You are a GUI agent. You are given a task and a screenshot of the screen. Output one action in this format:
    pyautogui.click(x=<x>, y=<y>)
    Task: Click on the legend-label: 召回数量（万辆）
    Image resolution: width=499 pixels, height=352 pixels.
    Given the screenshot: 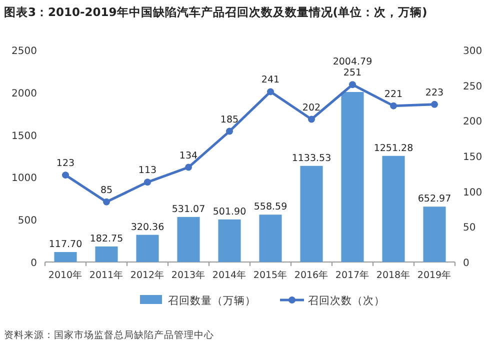 What is the action you would take?
    pyautogui.click(x=212, y=301)
    